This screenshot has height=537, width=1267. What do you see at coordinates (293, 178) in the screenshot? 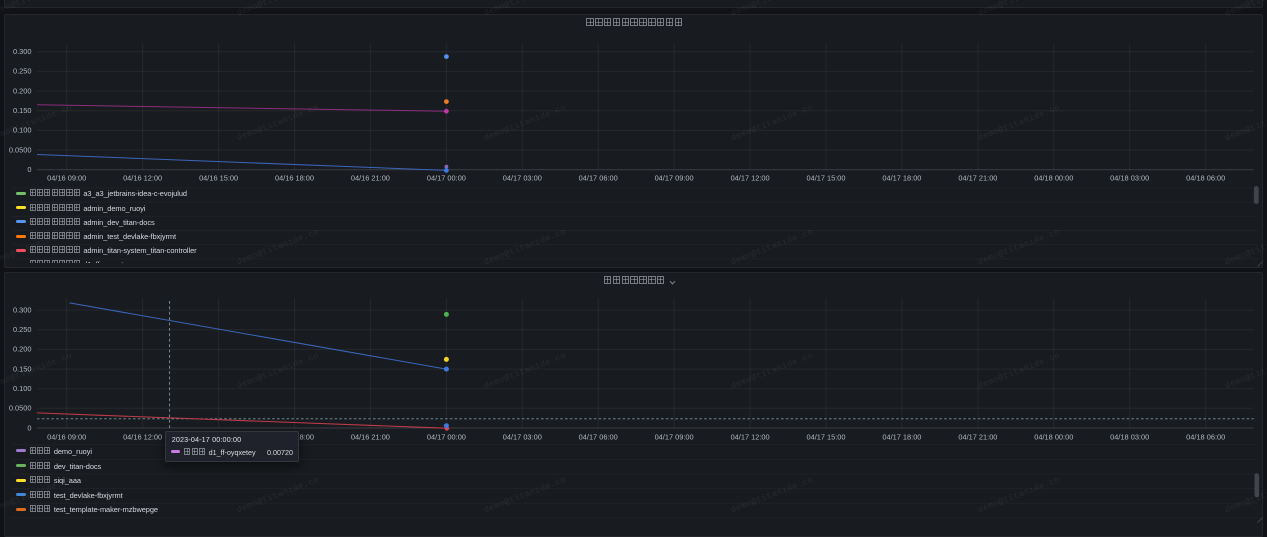
I see `svg-text: 04/16 18:00` at bounding box center [293, 178].